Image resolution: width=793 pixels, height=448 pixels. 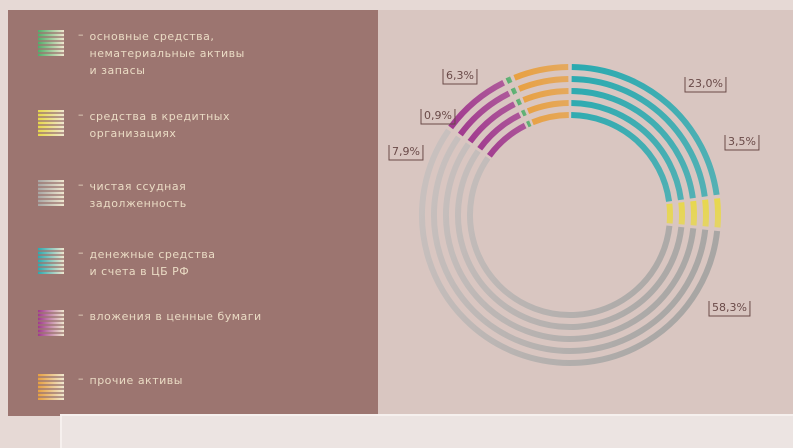 I want to click on legend-item: – вложения в ценные бумаги, so click(x=150, y=322).